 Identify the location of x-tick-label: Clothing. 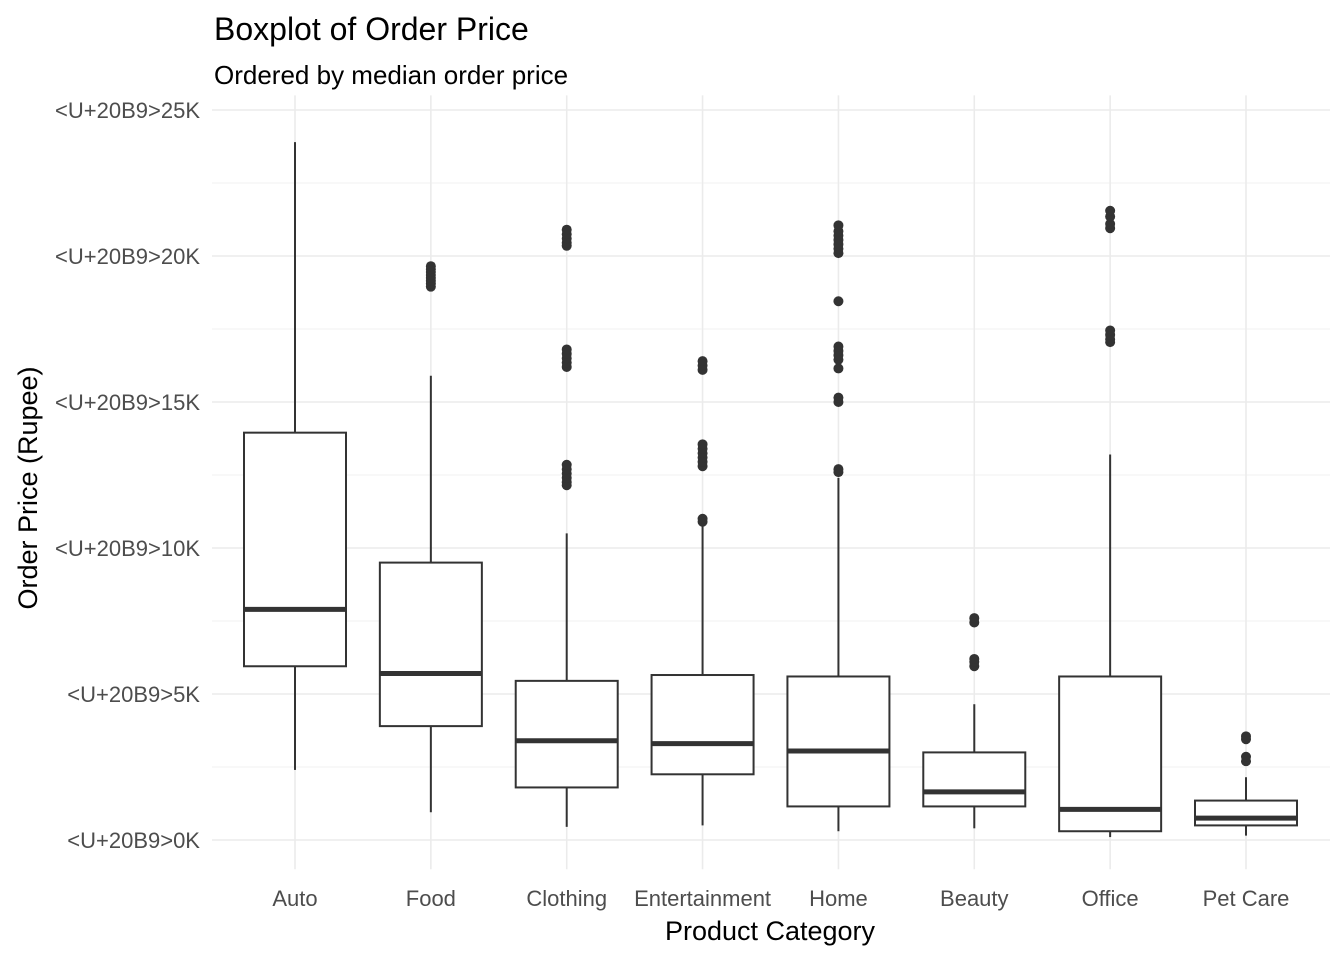
(566, 898).